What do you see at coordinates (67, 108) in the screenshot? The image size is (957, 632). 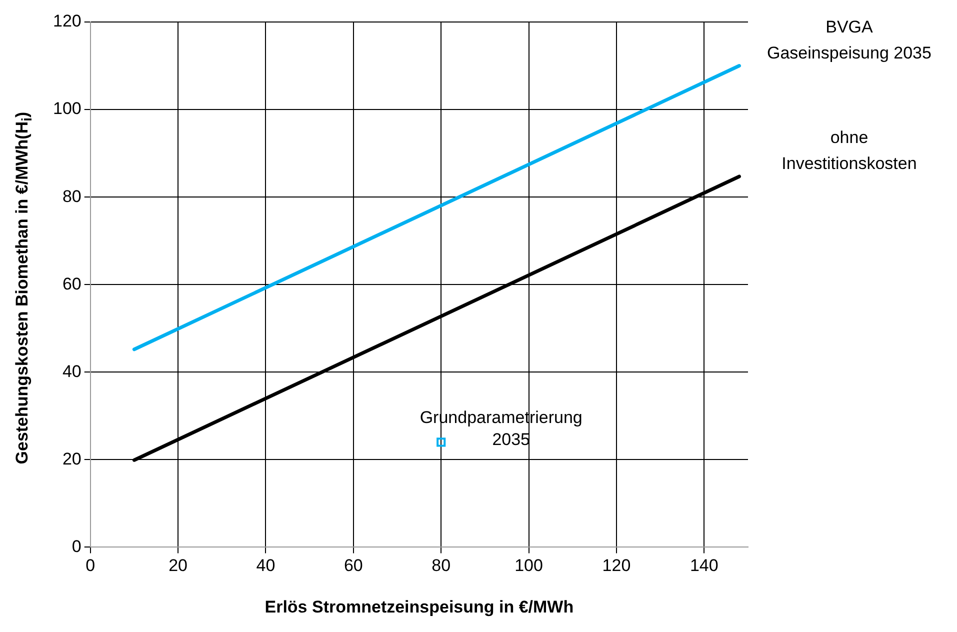 I see `y-tick-label: 100` at bounding box center [67, 108].